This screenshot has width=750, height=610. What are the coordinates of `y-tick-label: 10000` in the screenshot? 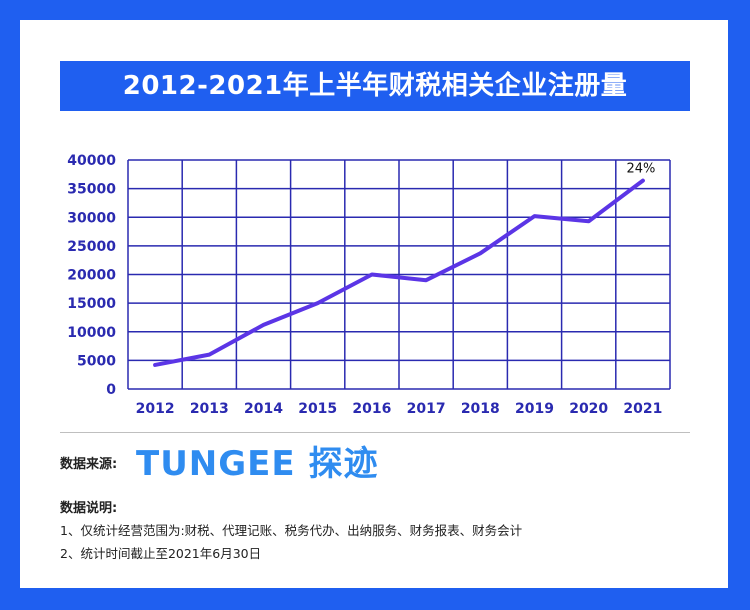 It's located at (91, 333).